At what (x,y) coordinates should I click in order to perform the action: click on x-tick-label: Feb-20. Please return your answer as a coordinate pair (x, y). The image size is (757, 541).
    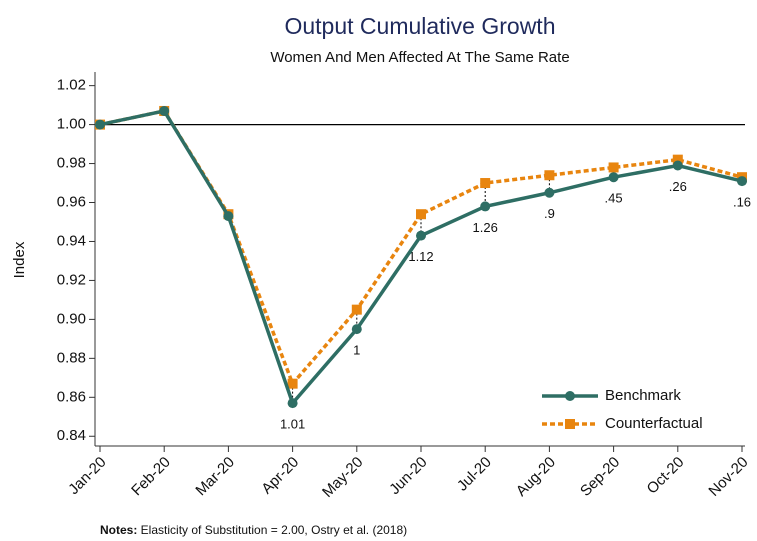
    Looking at the image, I should click on (151, 477).